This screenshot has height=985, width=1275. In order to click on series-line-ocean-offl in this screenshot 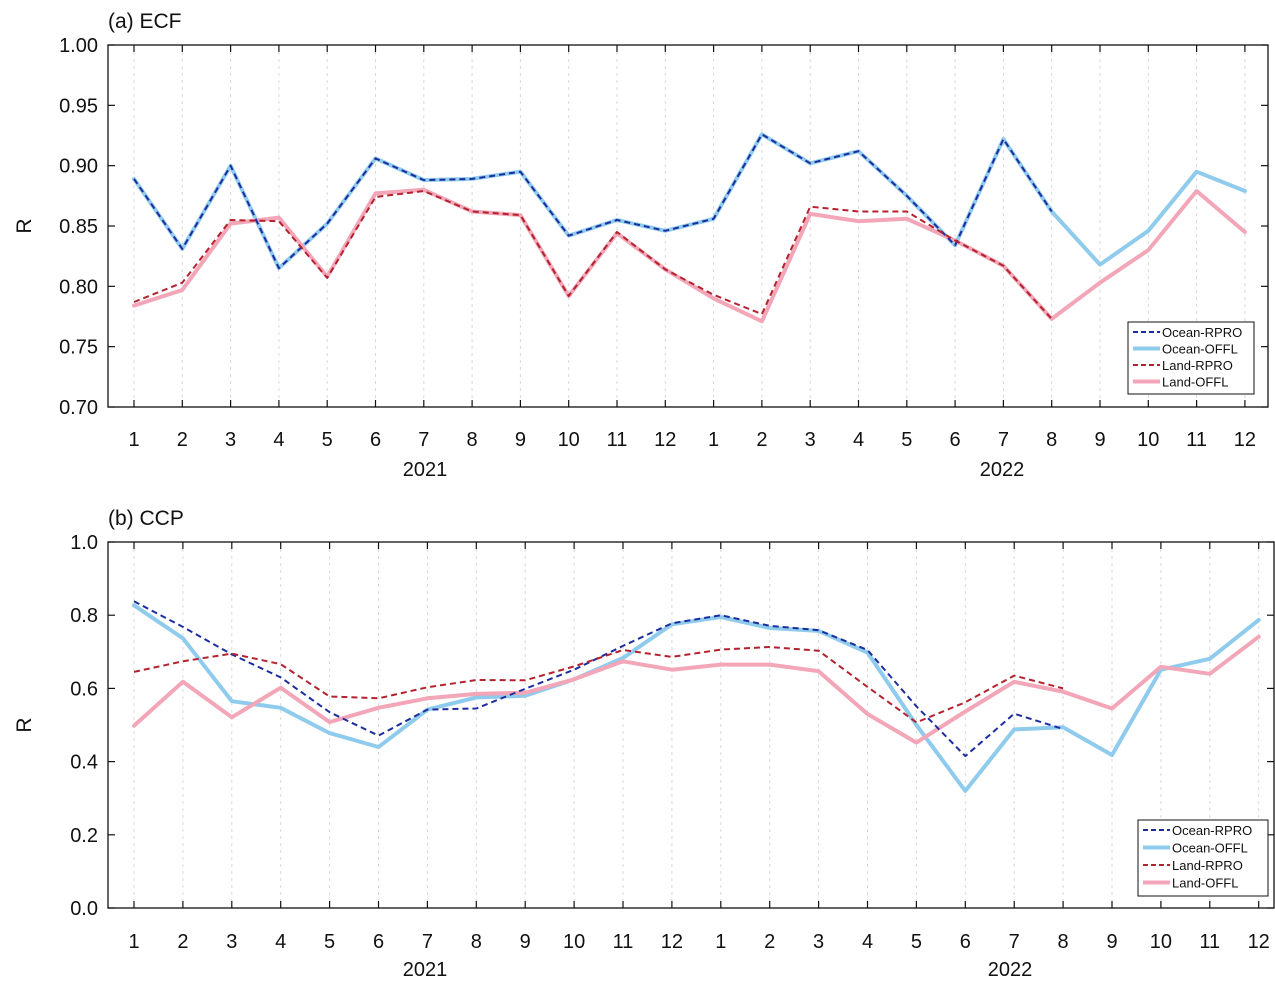, I will do `click(689, 201)`.